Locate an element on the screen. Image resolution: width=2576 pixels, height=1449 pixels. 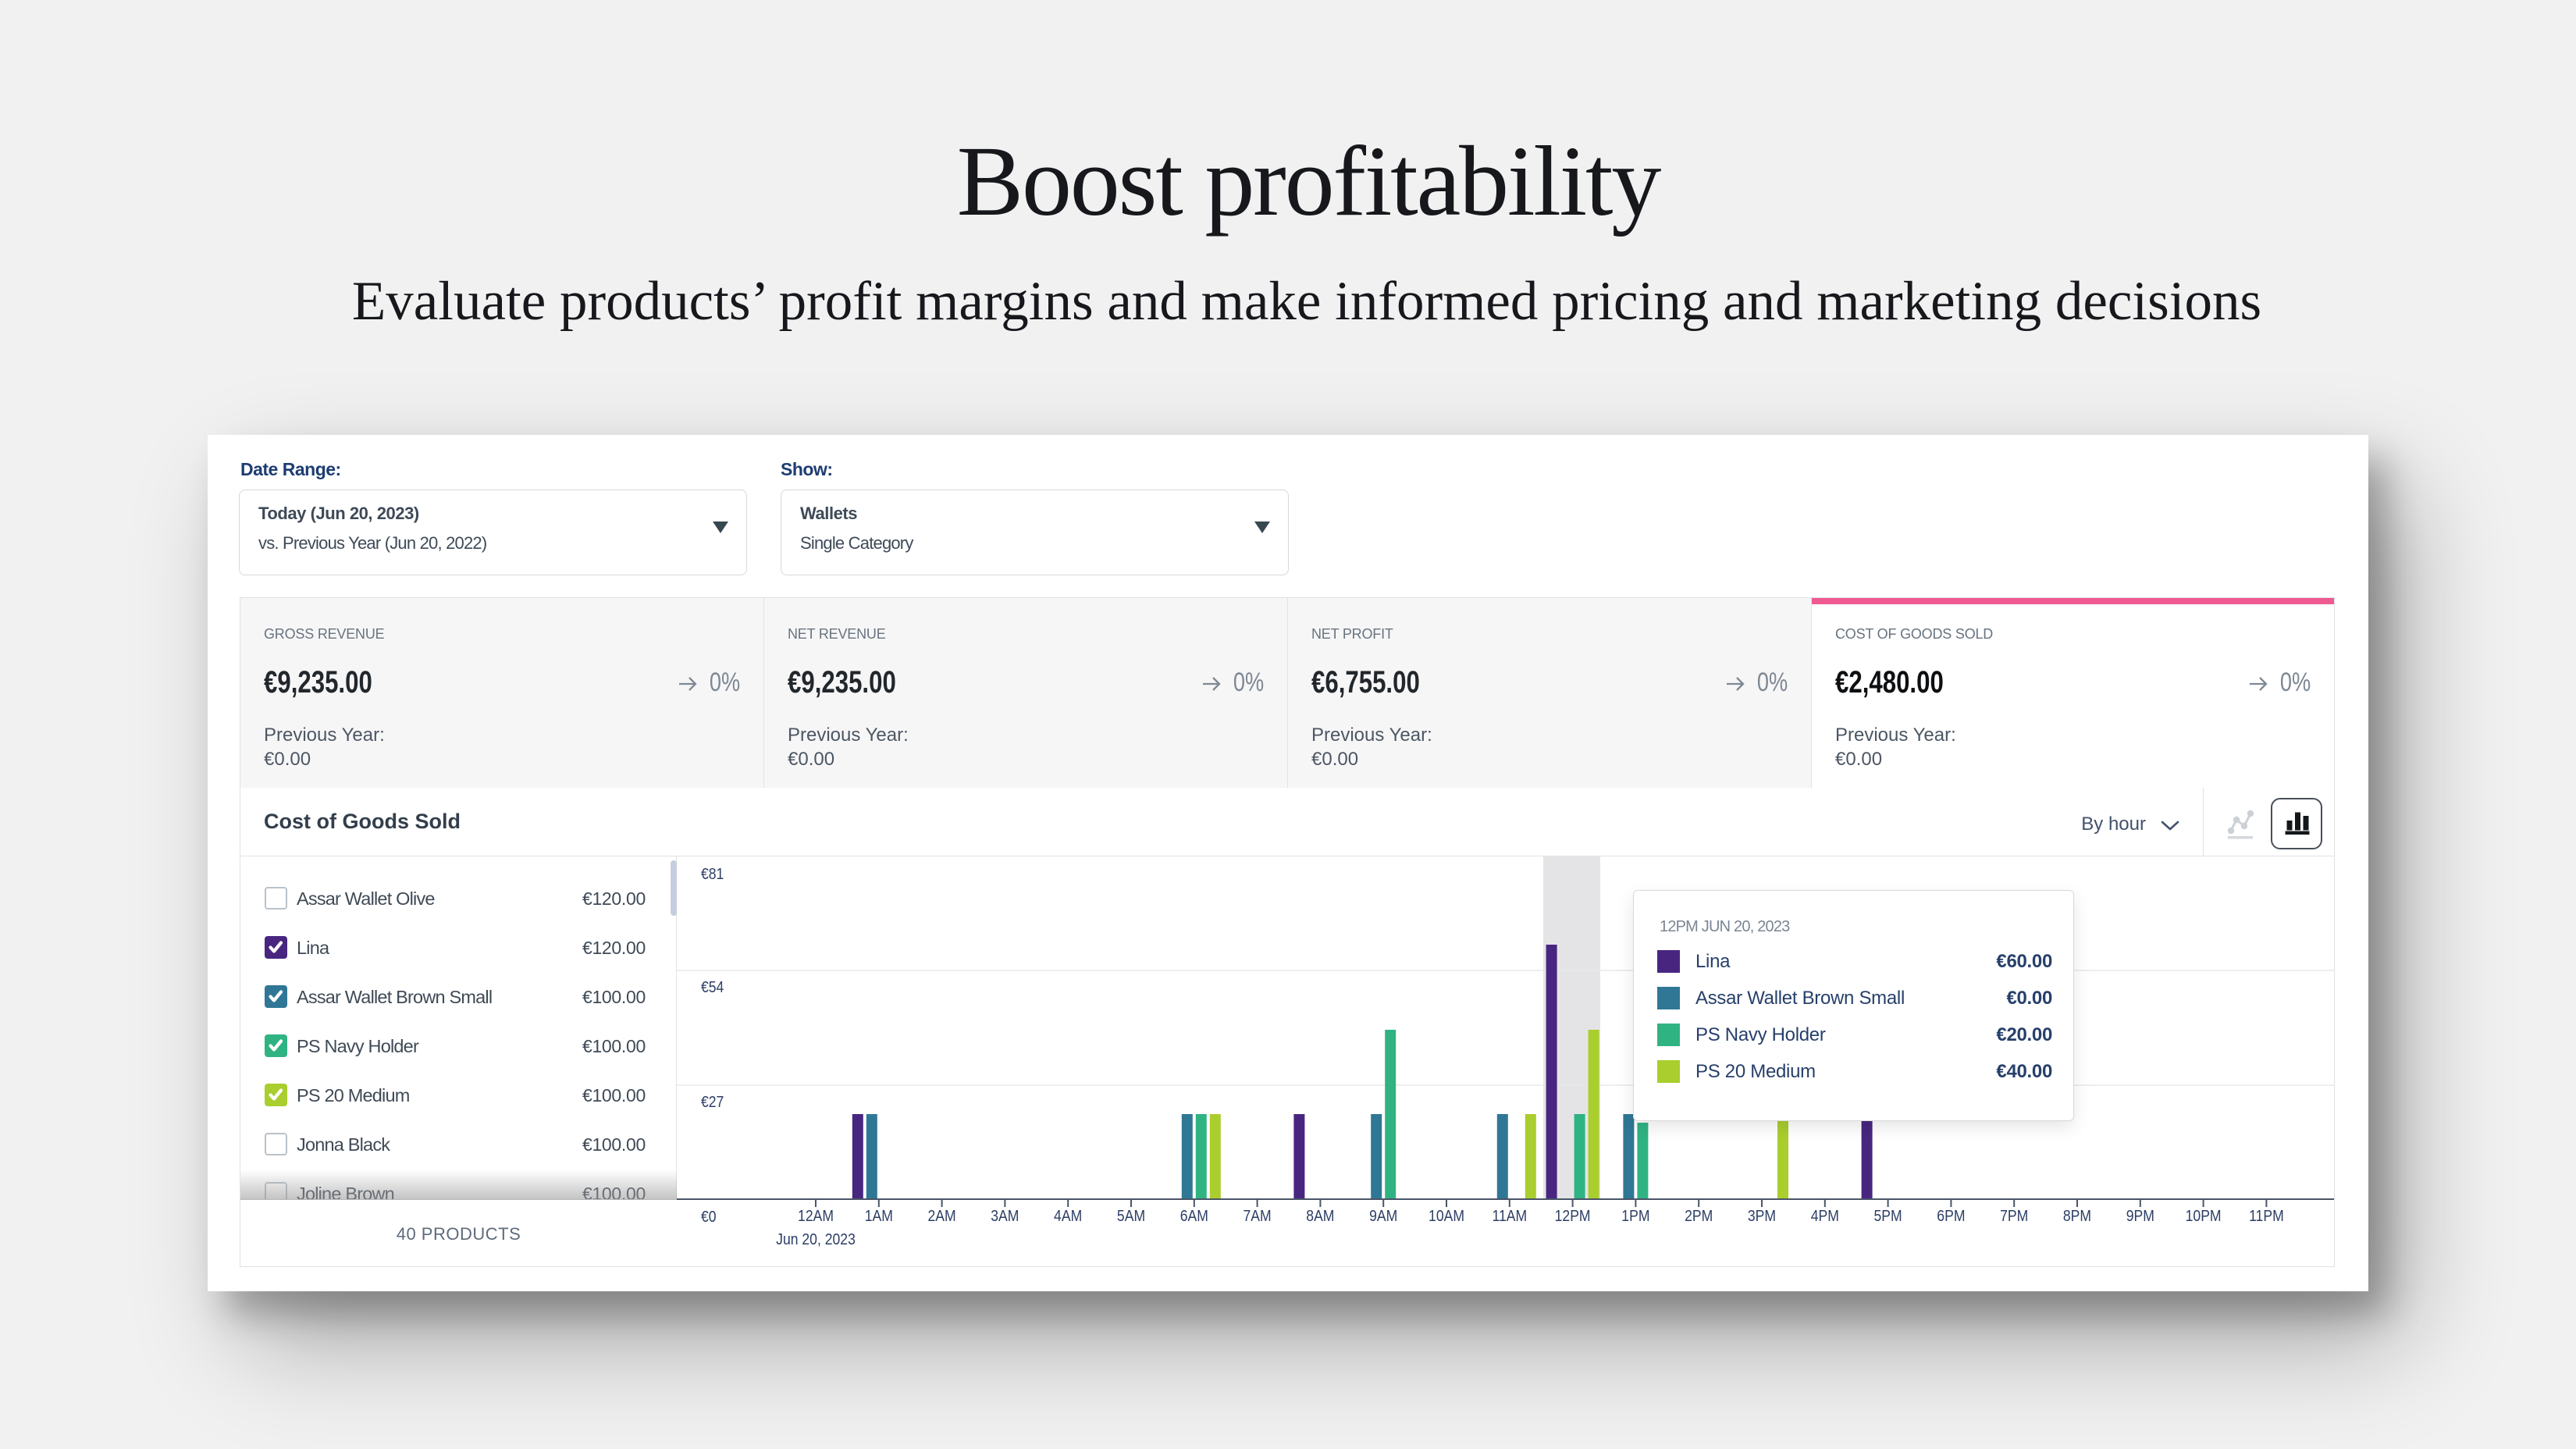
svg-text: 3AM is located at coordinates (1005, 1215).